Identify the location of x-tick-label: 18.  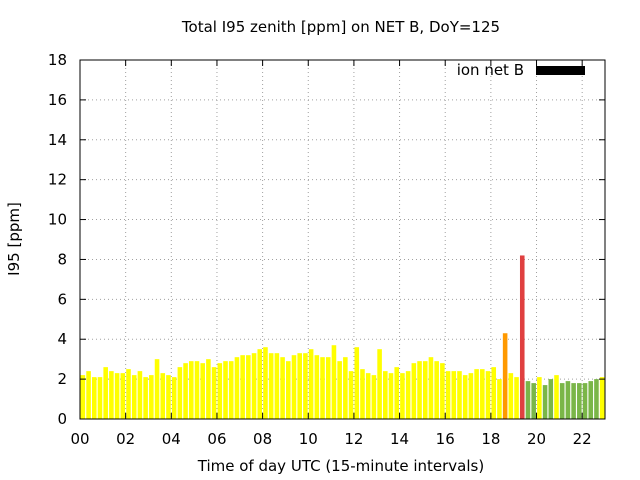
(490, 439).